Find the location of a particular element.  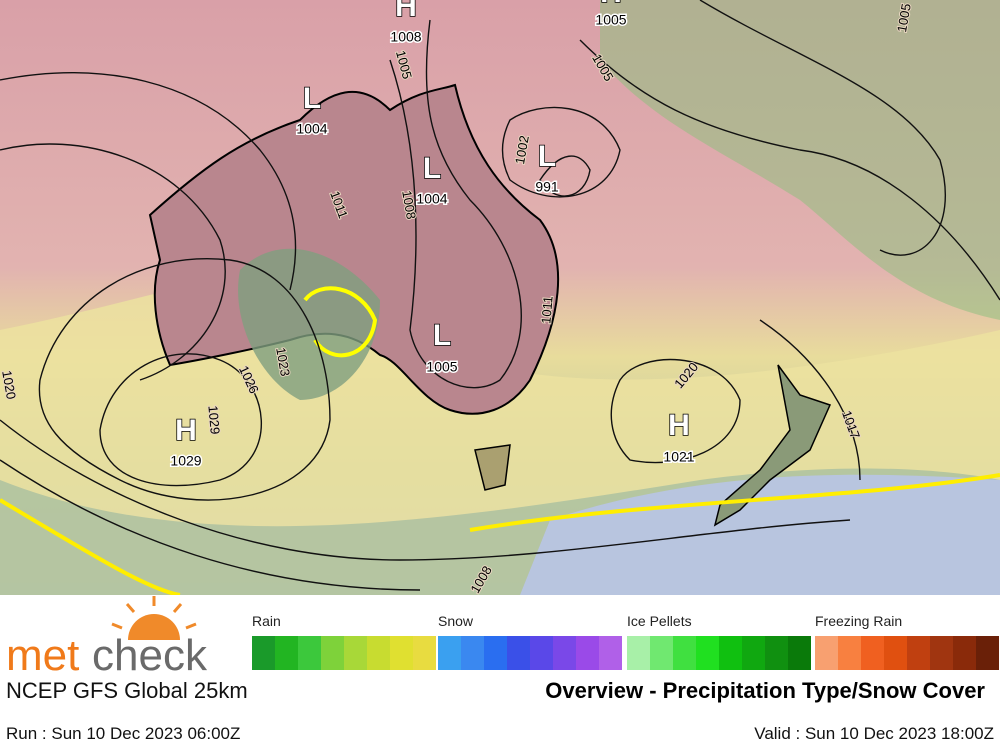

tasmania is located at coordinates (492, 467).